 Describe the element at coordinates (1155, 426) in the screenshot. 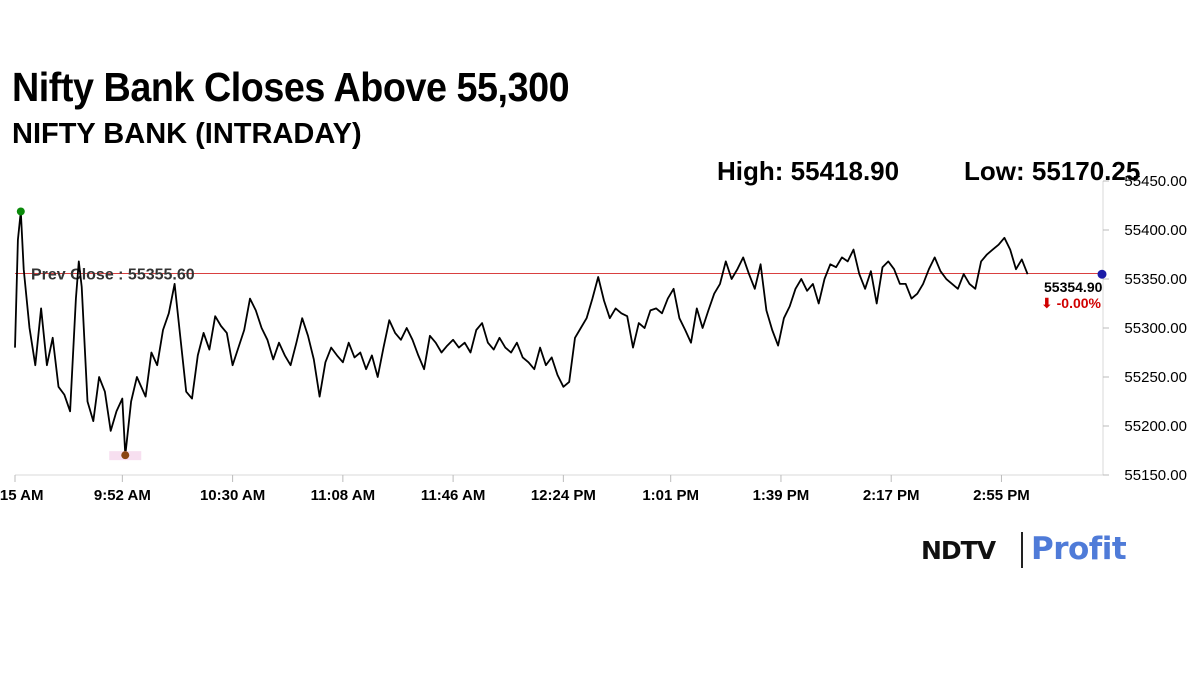

I see `y-tick-label: 55200.00` at that location.